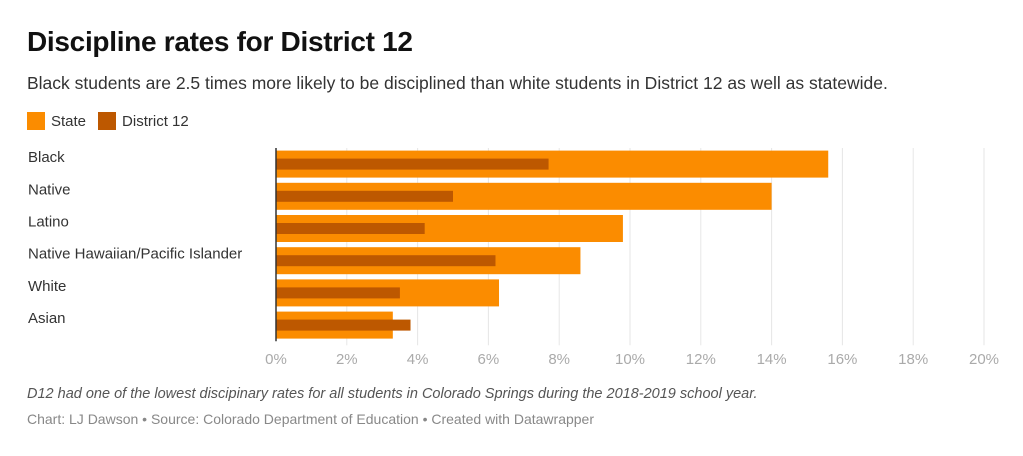 The height and width of the screenshot is (456, 1023). What do you see at coordinates (842, 359) in the screenshot?
I see `x-tick-label: 16%` at bounding box center [842, 359].